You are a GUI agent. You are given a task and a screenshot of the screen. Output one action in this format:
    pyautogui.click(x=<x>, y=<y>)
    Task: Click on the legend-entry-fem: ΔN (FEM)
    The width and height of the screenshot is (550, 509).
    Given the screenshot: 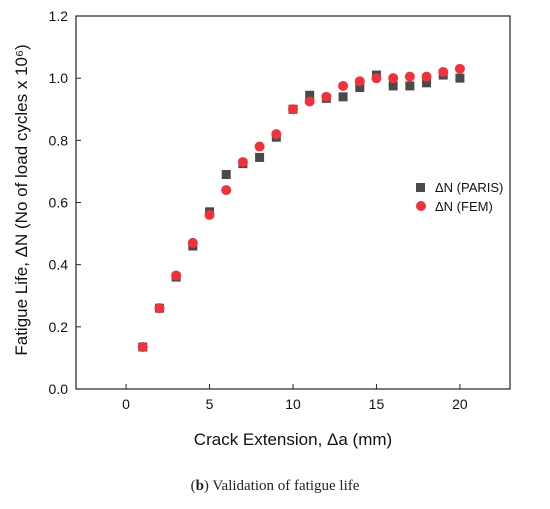 What is the action you would take?
    pyautogui.click(x=454, y=206)
    